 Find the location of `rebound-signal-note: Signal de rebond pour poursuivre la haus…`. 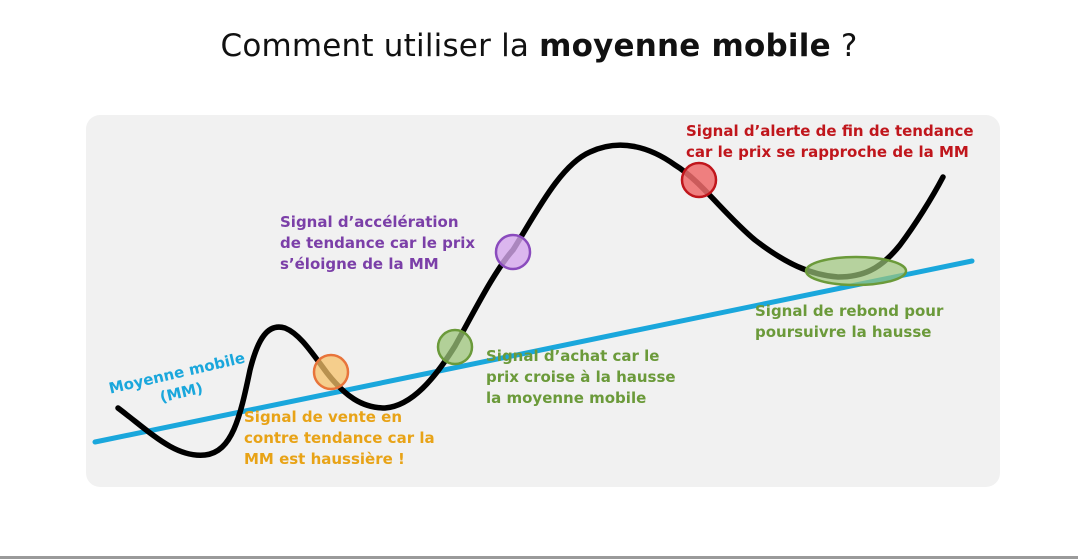

rebound-signal-note: Signal de rebond pour poursuivre la haus… is located at coordinates (849, 321).